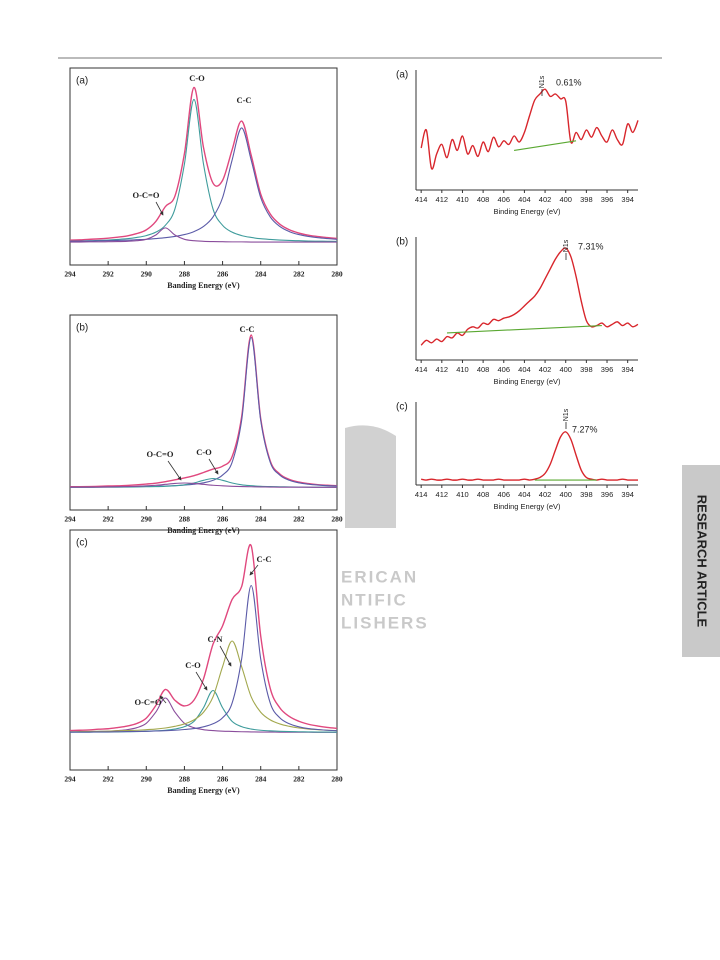  I want to click on percent-label: 0.61%, so click(569, 82).